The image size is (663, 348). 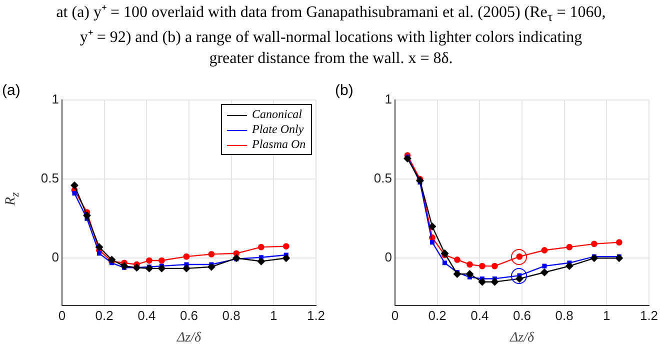 What do you see at coordinates (279, 144) in the screenshot?
I see `legend-label: Plasma On` at bounding box center [279, 144].